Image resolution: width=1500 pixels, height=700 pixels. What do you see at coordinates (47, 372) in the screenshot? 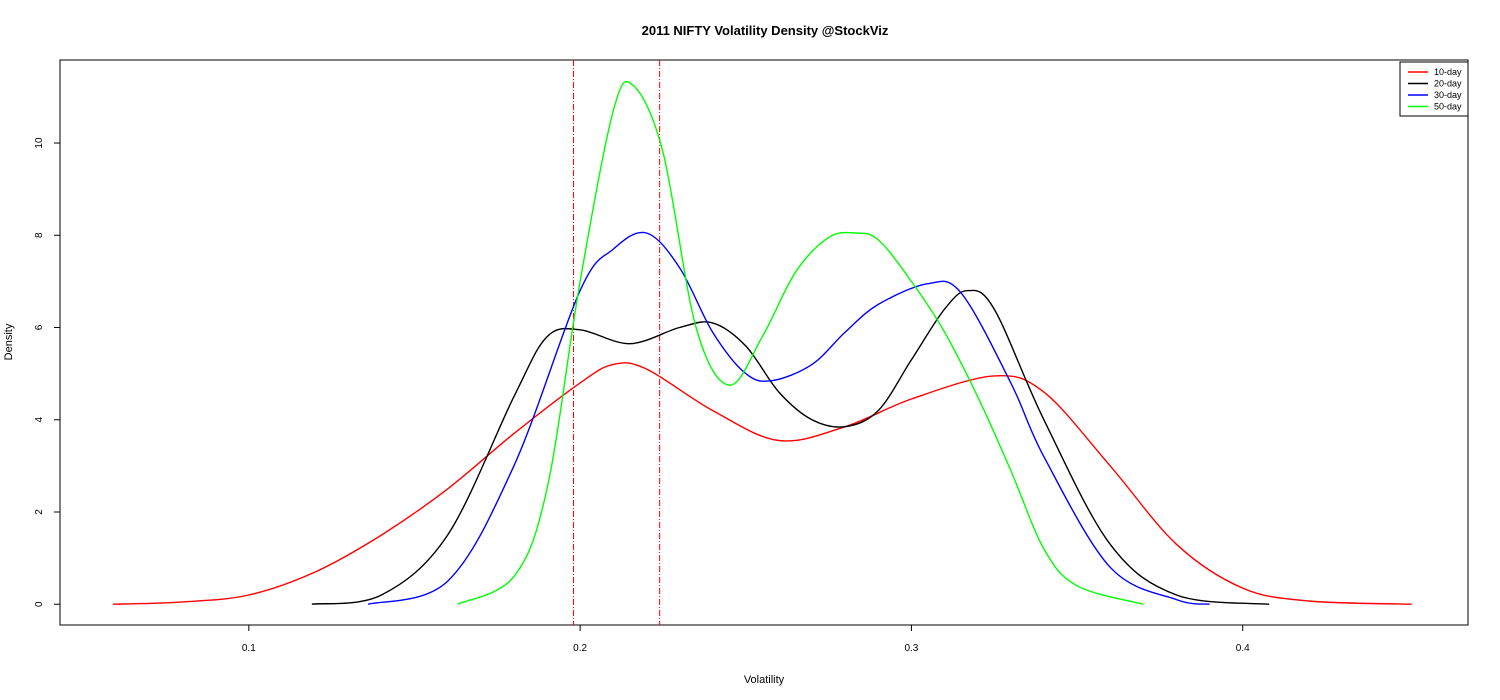
I see `y-axis: 0 2 4 6 8 10` at bounding box center [47, 372].